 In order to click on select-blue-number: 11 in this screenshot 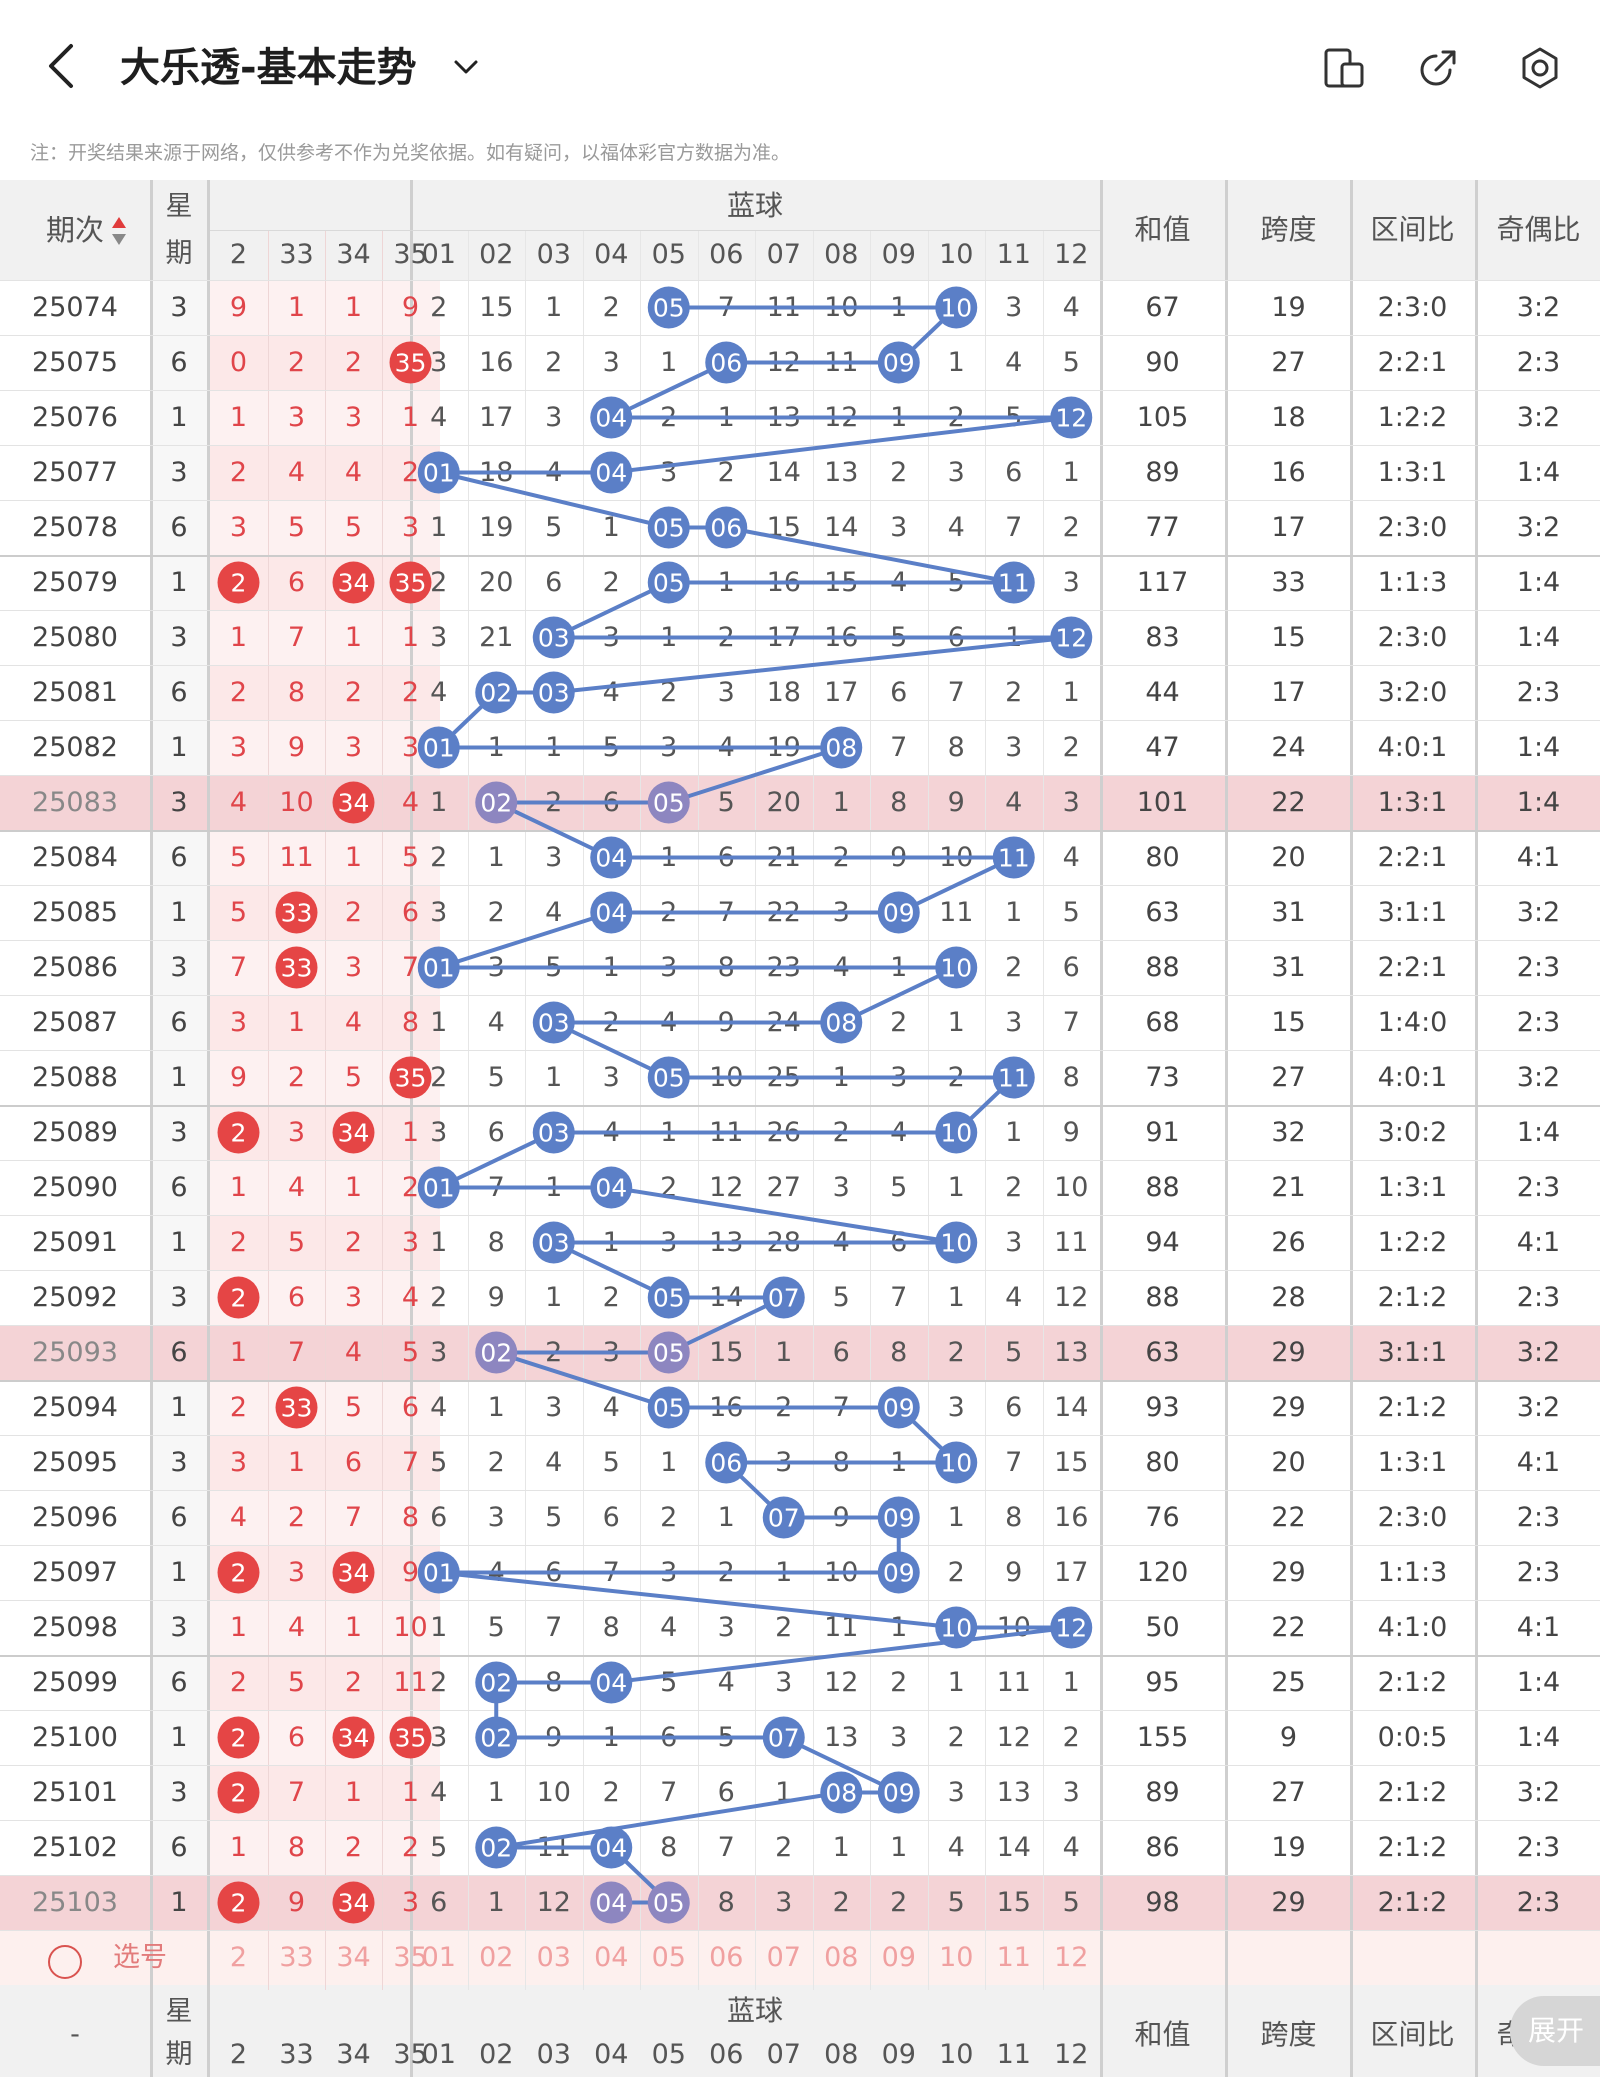, I will do `click(1013, 1957)`.